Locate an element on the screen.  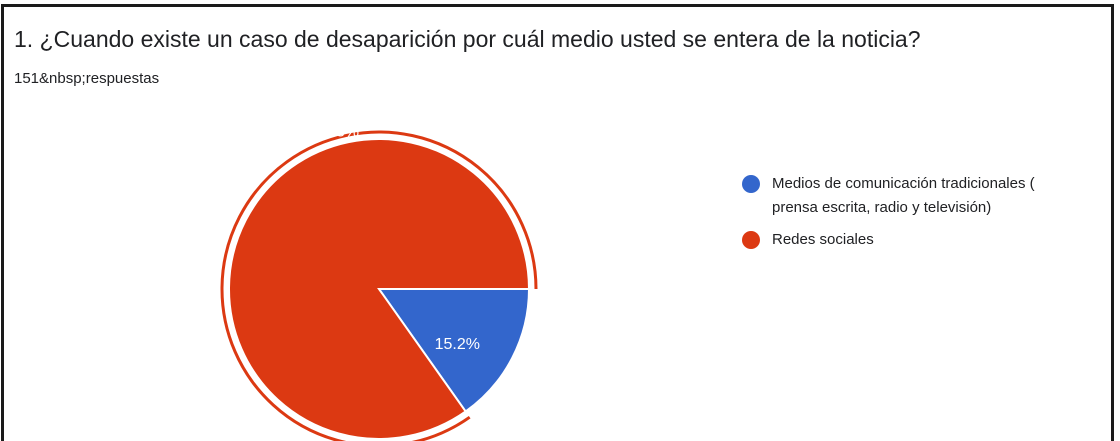
legend-label-redes-sociales: Redes sociales is located at coordinates (823, 239).